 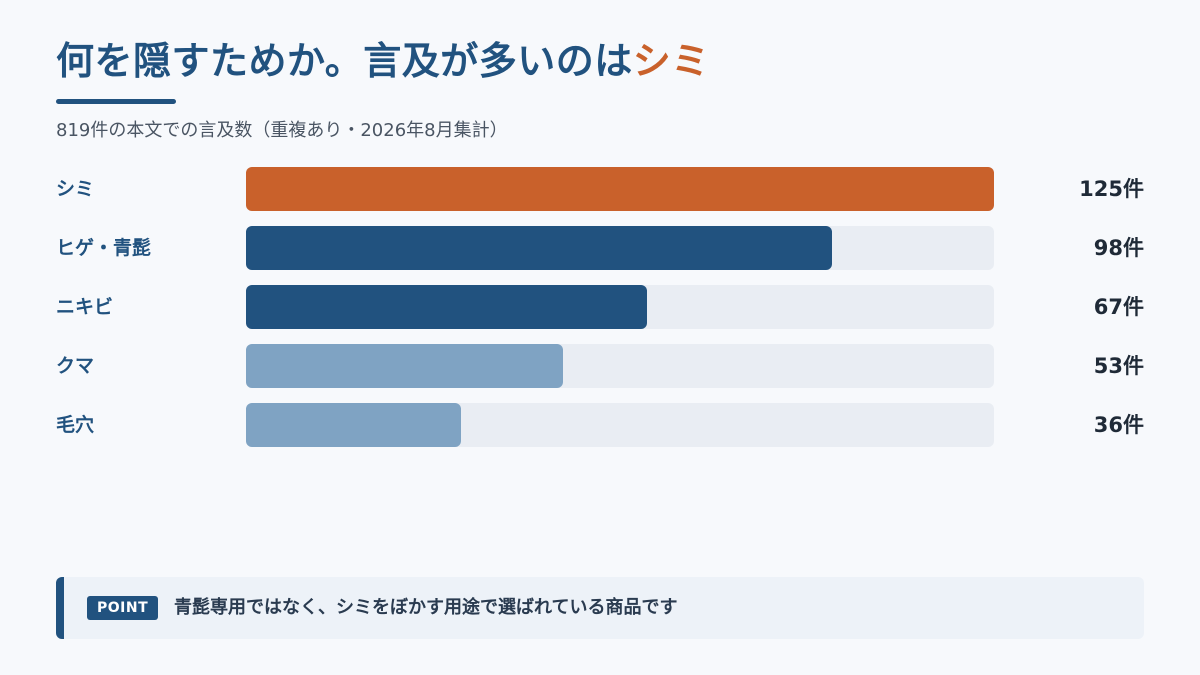 I want to click on title-accent: シミ, so click(x=671, y=61).